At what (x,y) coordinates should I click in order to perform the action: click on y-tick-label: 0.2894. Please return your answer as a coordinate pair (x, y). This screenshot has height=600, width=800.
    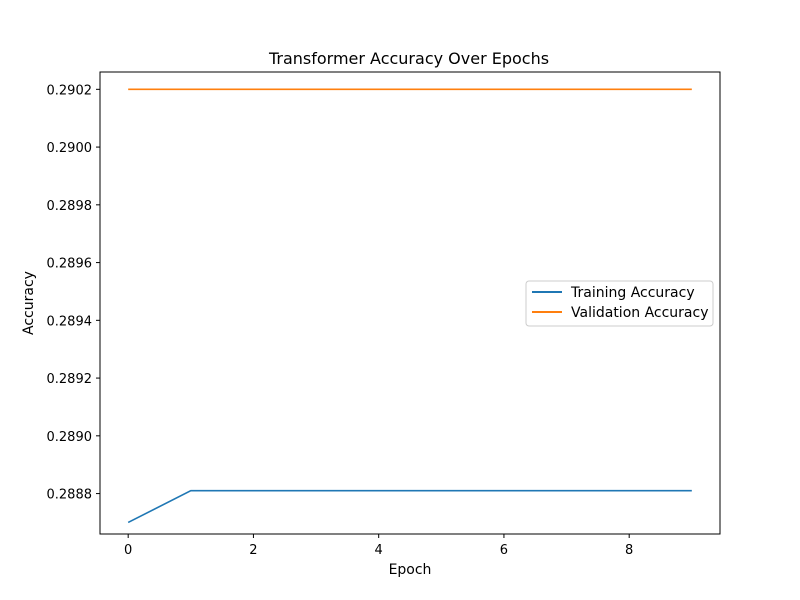
    Looking at the image, I should click on (70, 321).